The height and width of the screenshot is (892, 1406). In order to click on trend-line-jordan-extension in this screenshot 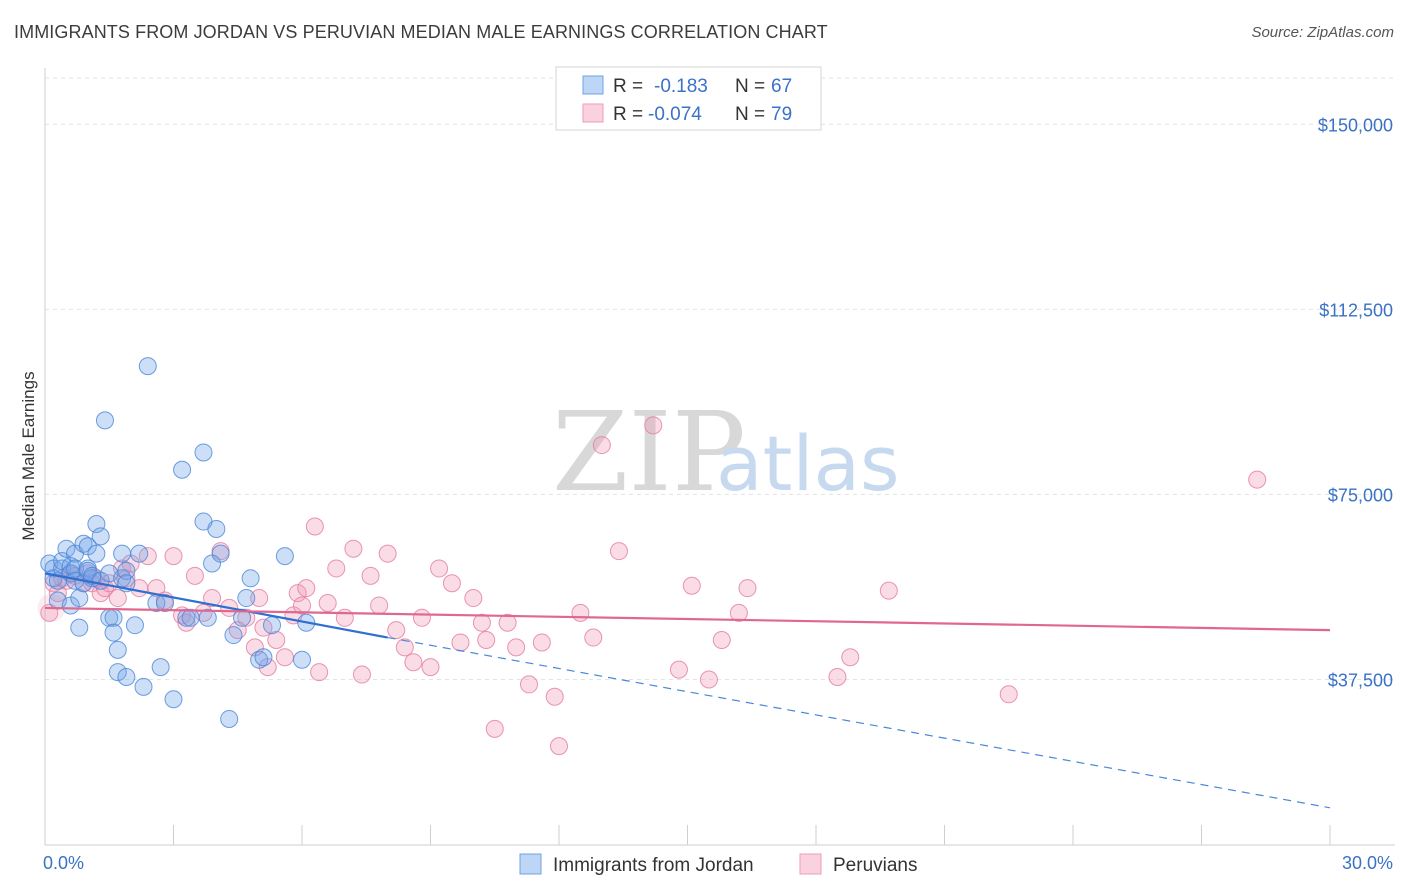, I will do `click(859, 722)`.